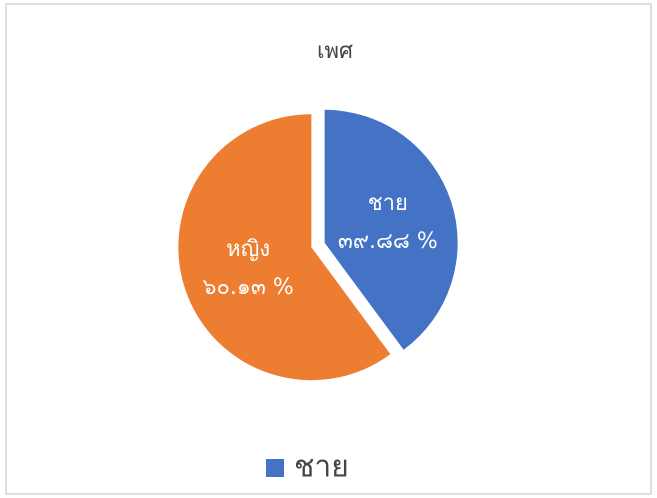 The image size is (657, 498). I want to click on slice-category-label: หญิง, so click(248, 249).